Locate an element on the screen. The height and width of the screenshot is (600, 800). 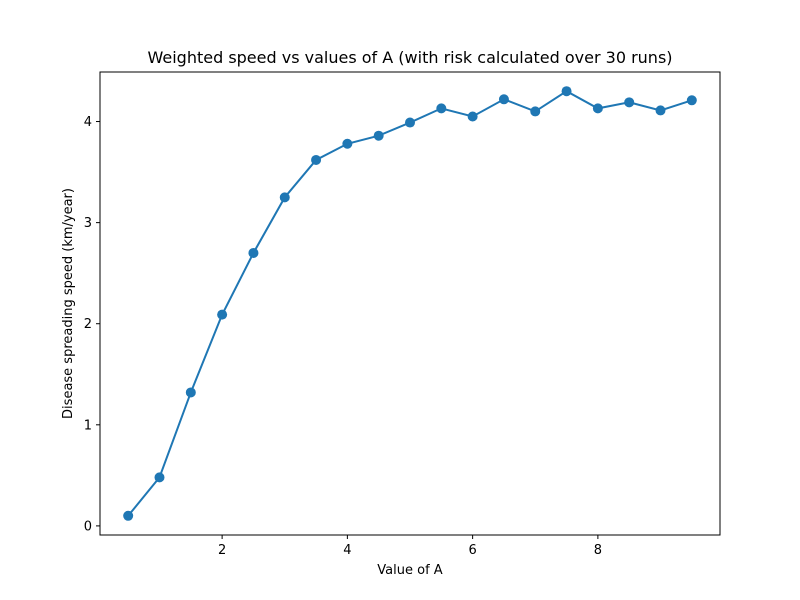
y-axis: 0 1 2 3 4 is located at coordinates (92, 324).